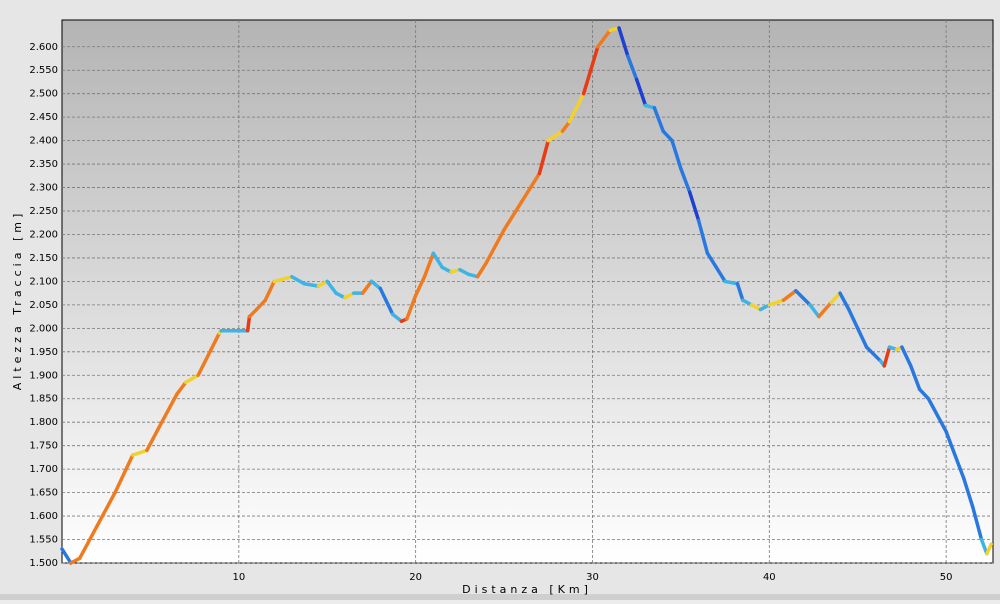 Image resolution: width=1000 pixels, height=604 pixels. What do you see at coordinates (43, 164) in the screenshot?
I see `y-tick-label: 2.350` at bounding box center [43, 164].